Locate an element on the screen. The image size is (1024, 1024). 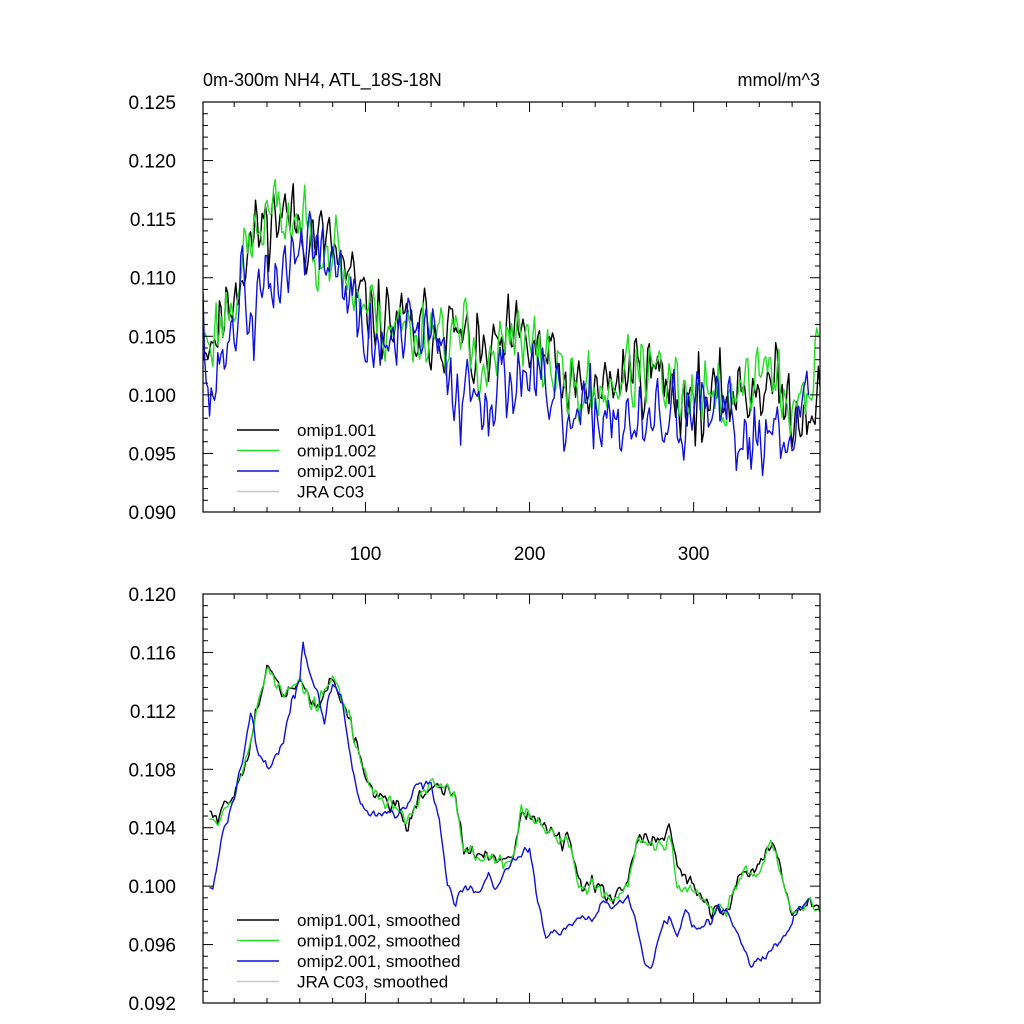
legend-label: omip1.002, smoothed is located at coordinates (379, 941).